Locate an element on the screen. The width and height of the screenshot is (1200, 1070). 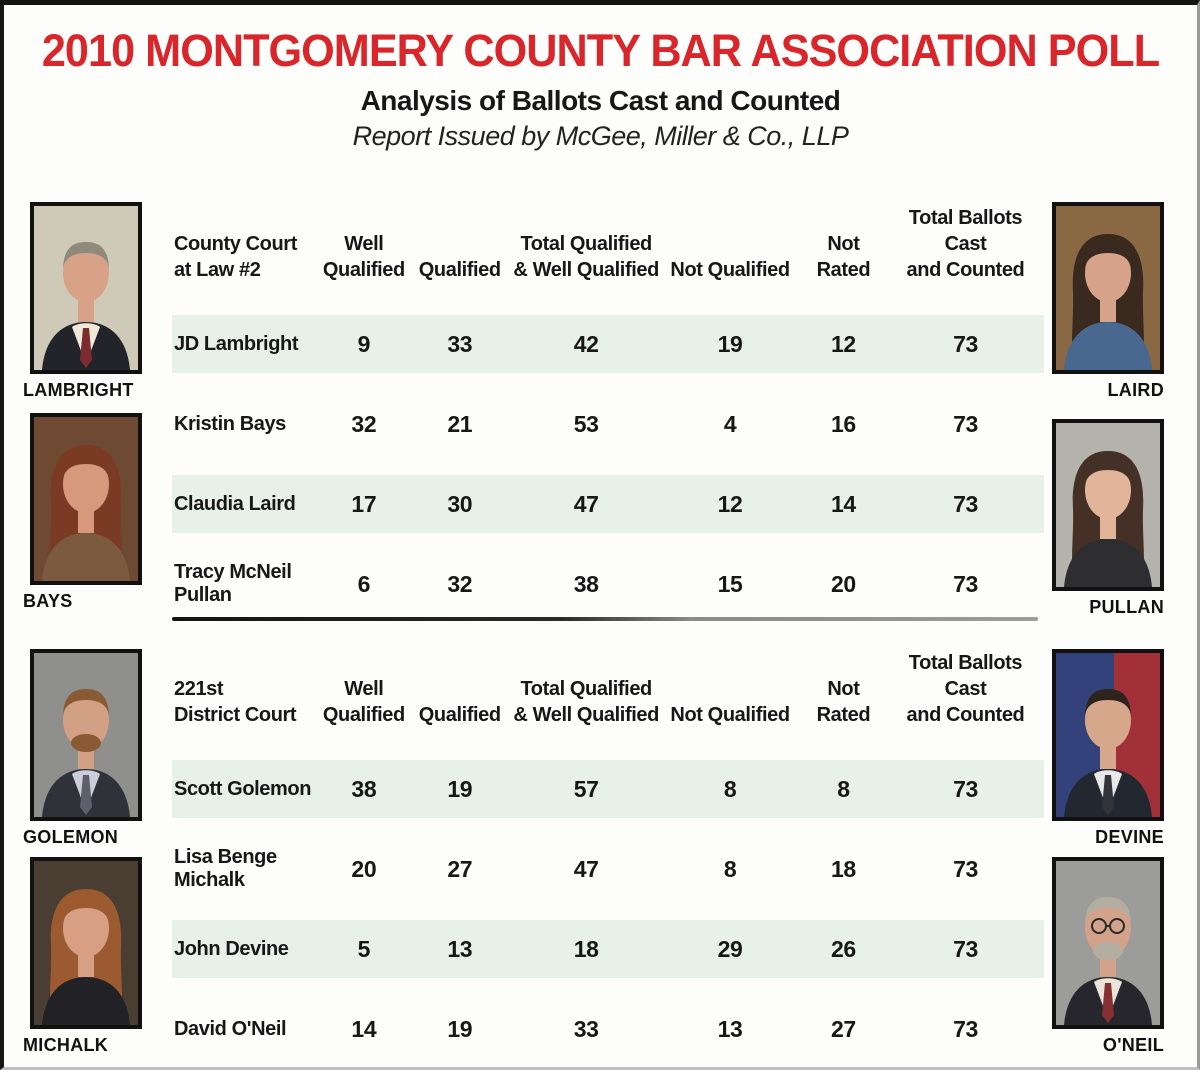
candidate-name: Tracy McNeil Pullan is located at coordinates (233, 583).